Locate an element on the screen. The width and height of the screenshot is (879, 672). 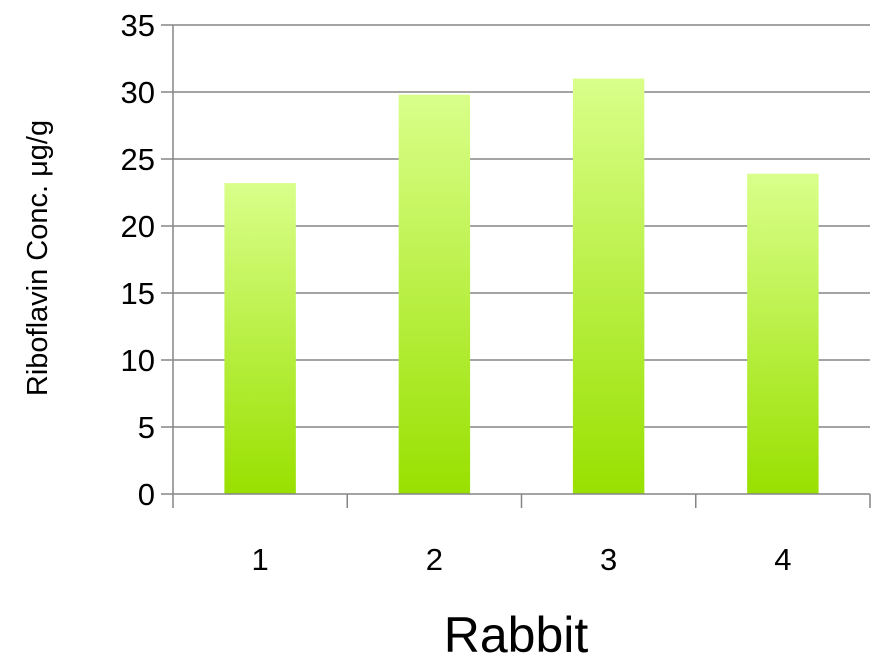
y-tick-label: 0 is located at coordinates (146, 494).